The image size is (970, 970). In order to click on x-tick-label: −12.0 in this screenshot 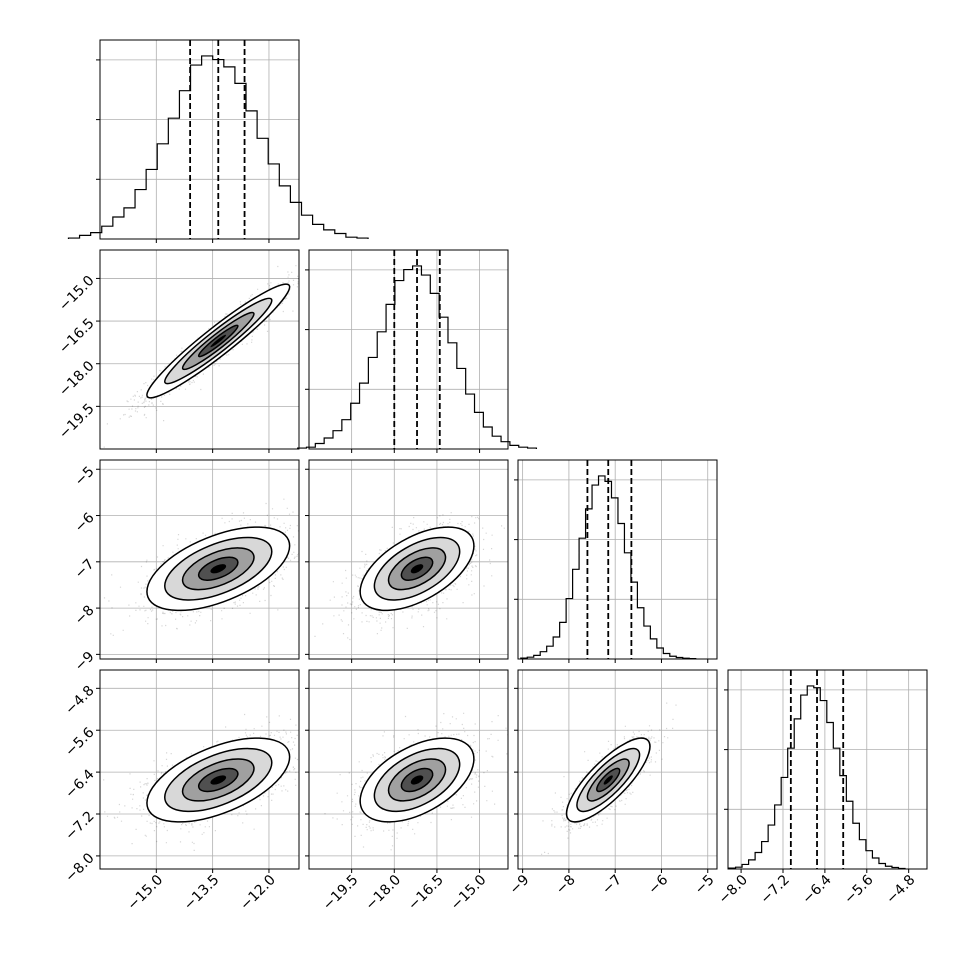, I will do `click(258, 893)`.